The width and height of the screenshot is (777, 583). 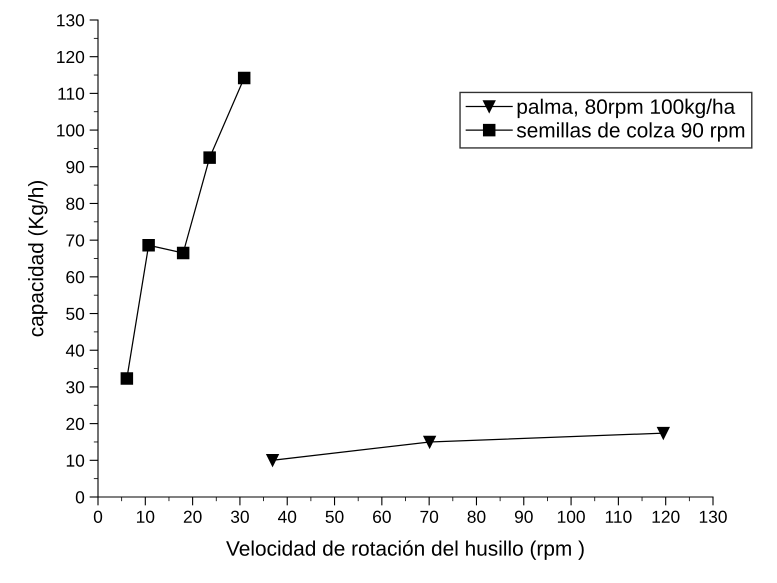 I want to click on y-tick-label: 120, so click(x=70, y=57).